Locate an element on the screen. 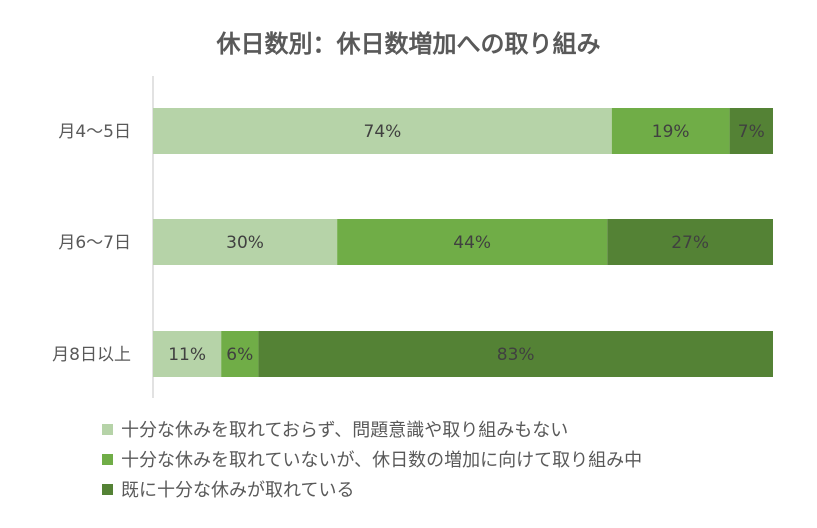 Image resolution: width=817 pixels, height=528 pixels. category-label: 月4〜5日 is located at coordinates (94, 132).